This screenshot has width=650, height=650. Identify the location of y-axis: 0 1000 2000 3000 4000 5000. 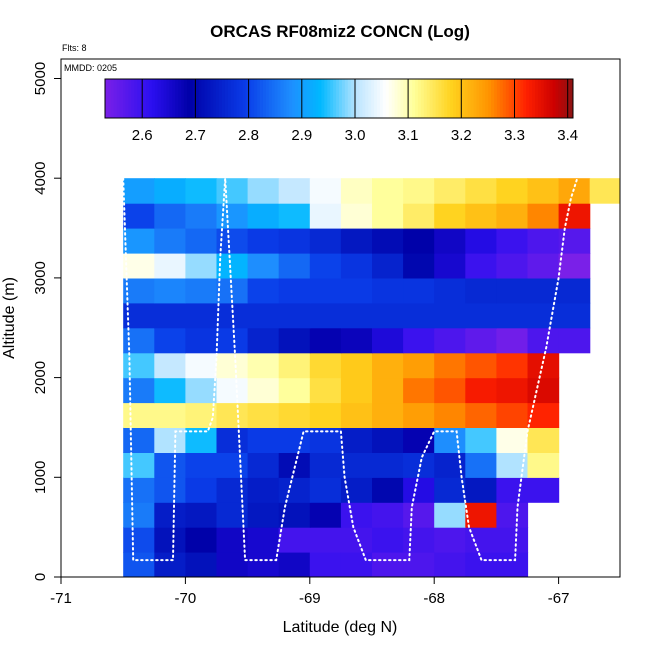
(47, 321).